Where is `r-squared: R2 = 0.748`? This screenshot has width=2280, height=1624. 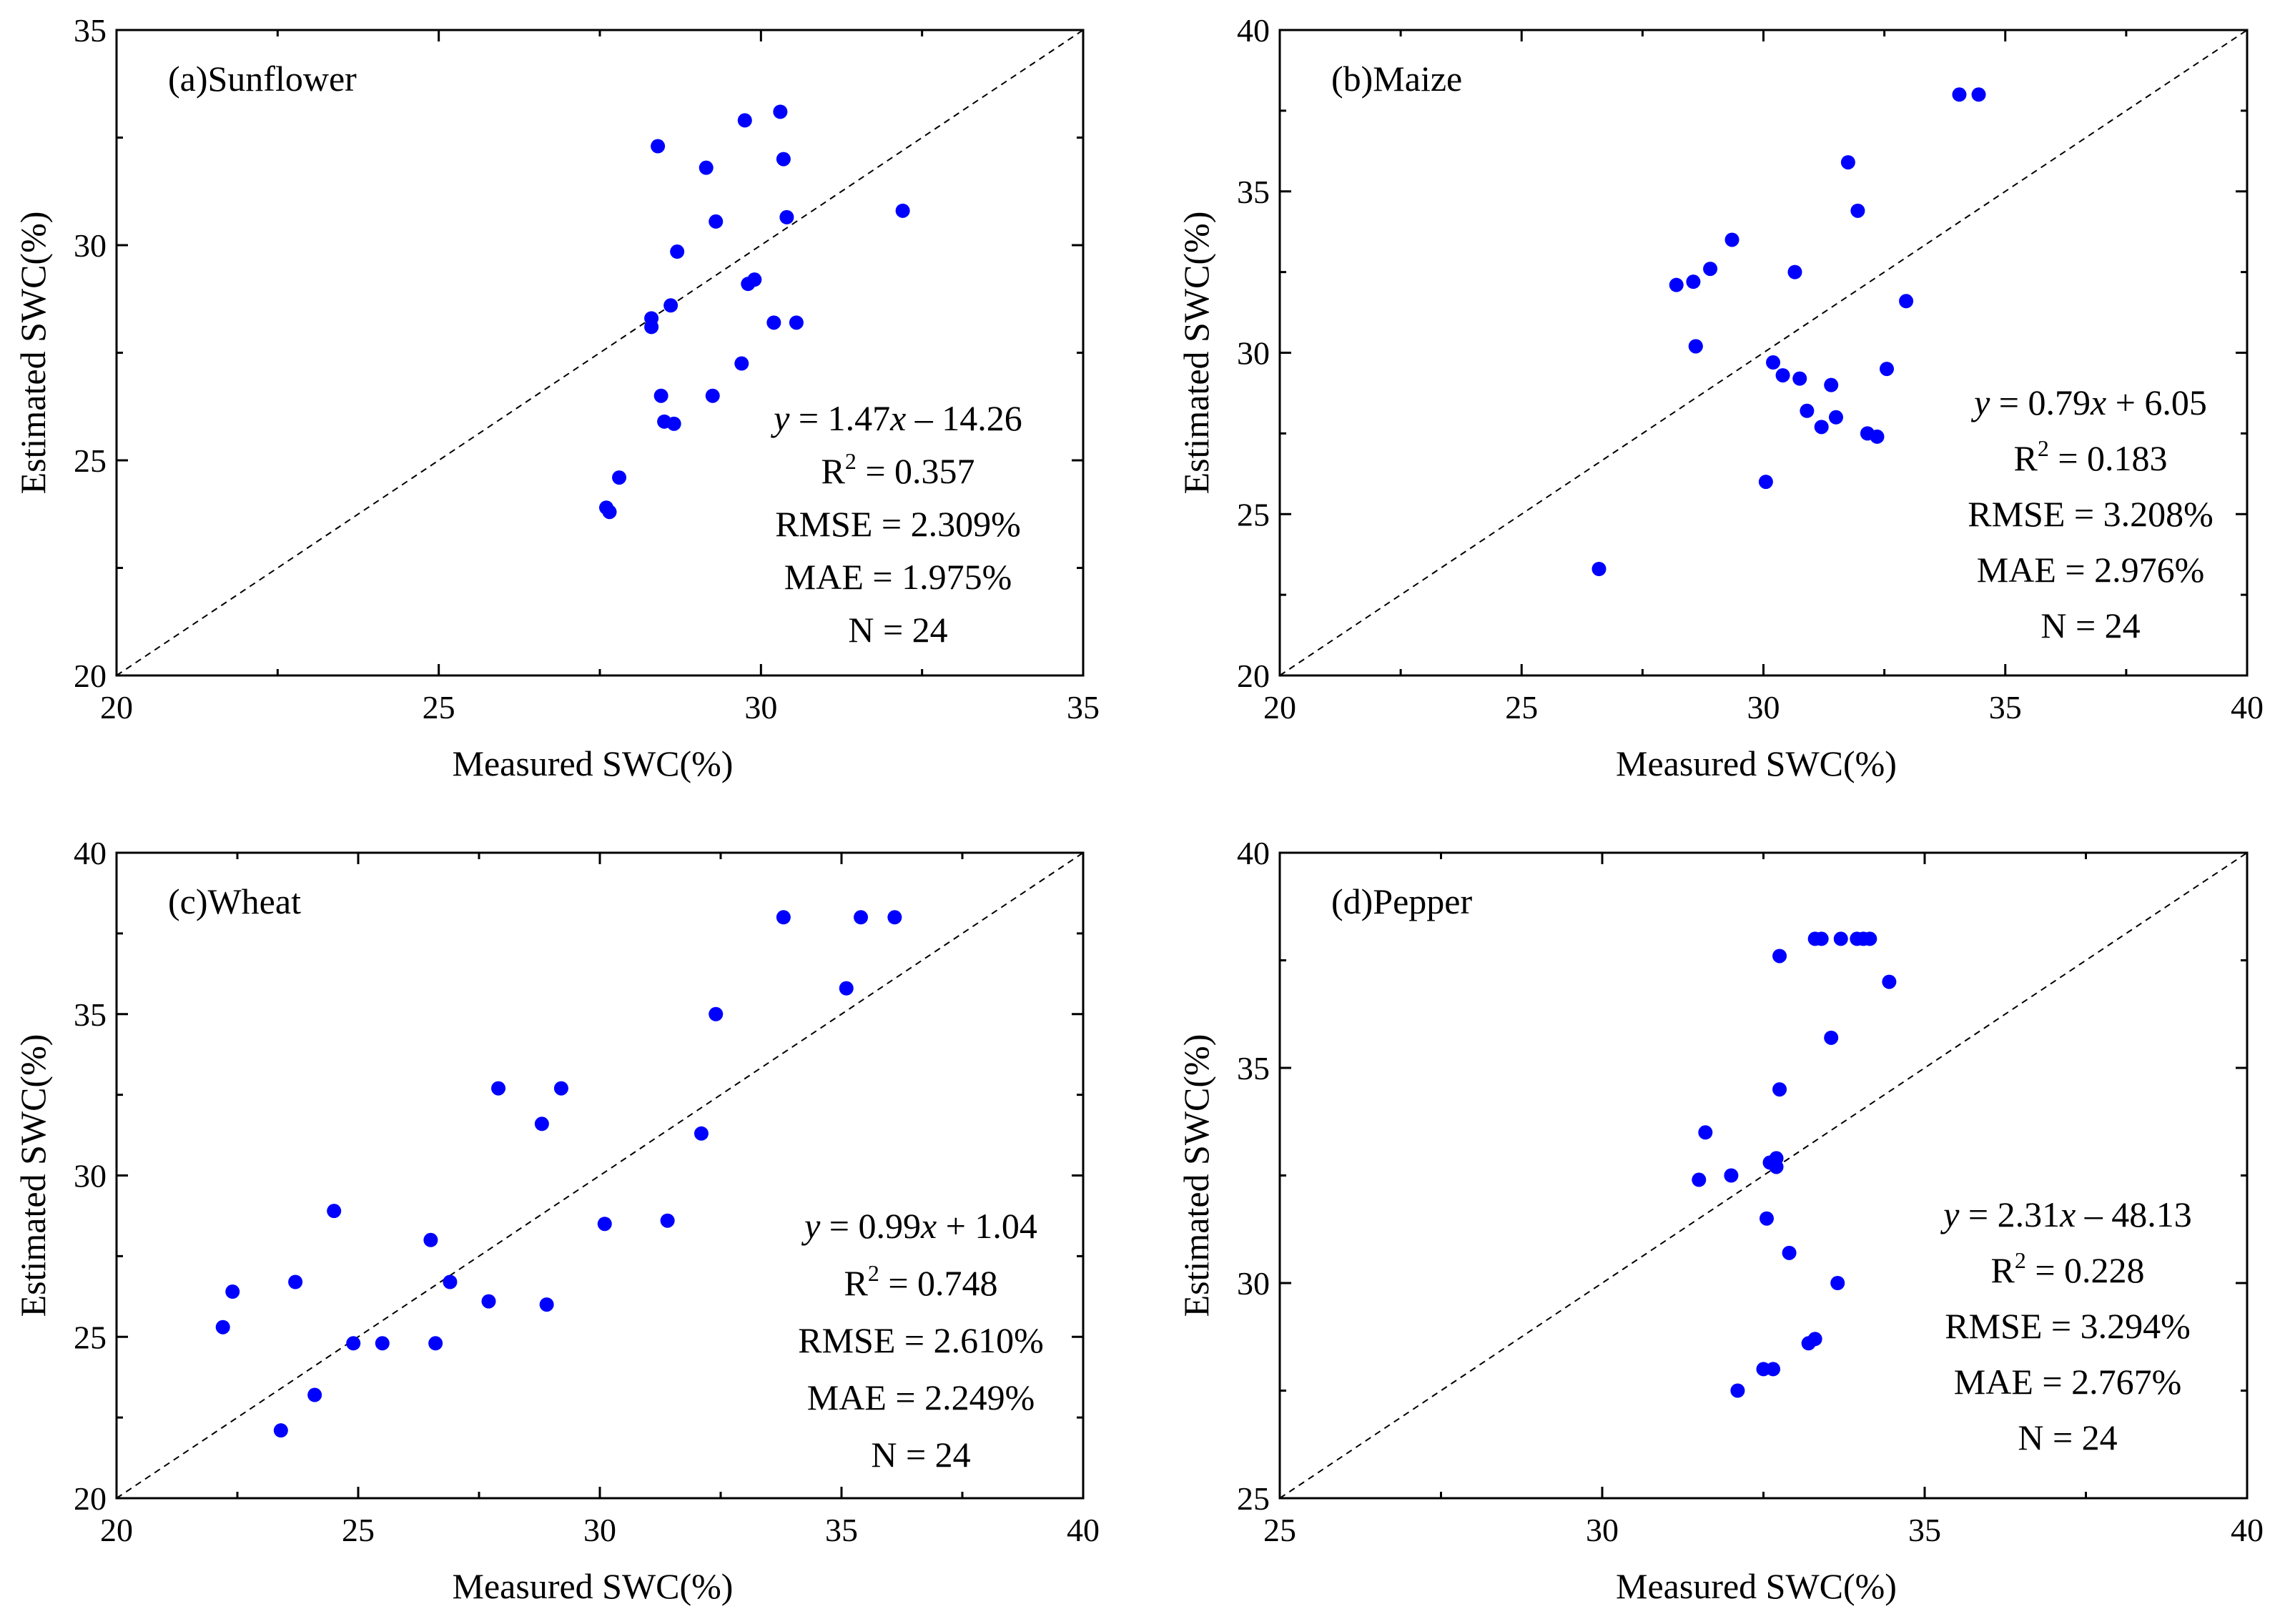
r-squared: R2 = 0.748 is located at coordinates (920, 1282).